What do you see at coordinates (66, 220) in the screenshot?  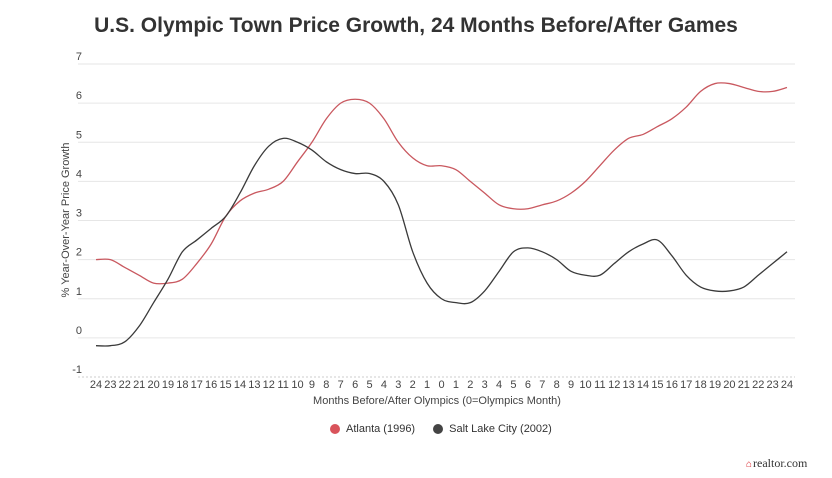 I see `y-axis-label: % Year-Over-Year Price Growth` at bounding box center [66, 220].